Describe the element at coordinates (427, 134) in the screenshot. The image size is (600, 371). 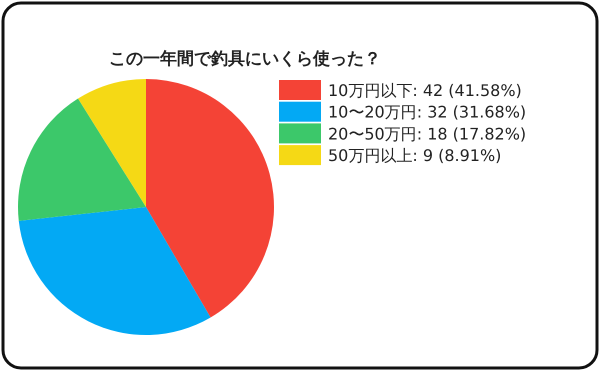
I see `legend-label: 20〜50万円: 18 (17.82%)` at that location.